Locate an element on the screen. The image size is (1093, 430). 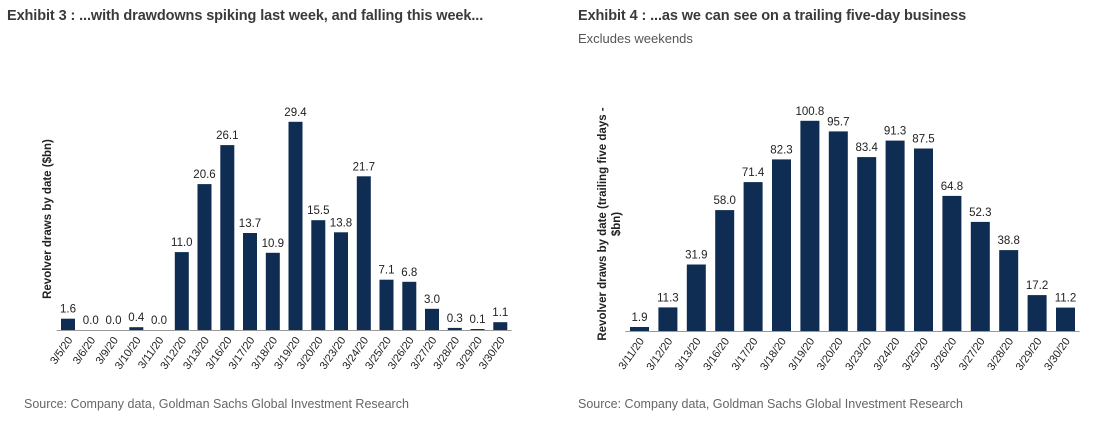
x-tick-label: 3/19/20 is located at coordinates (801, 354).